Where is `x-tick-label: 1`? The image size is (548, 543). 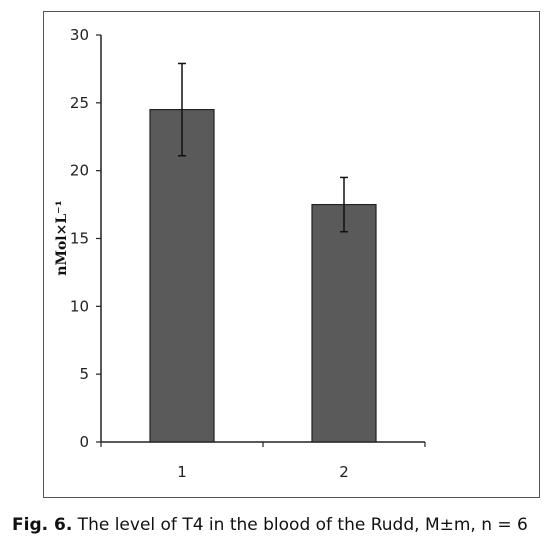 x-tick-label: 1 is located at coordinates (182, 472).